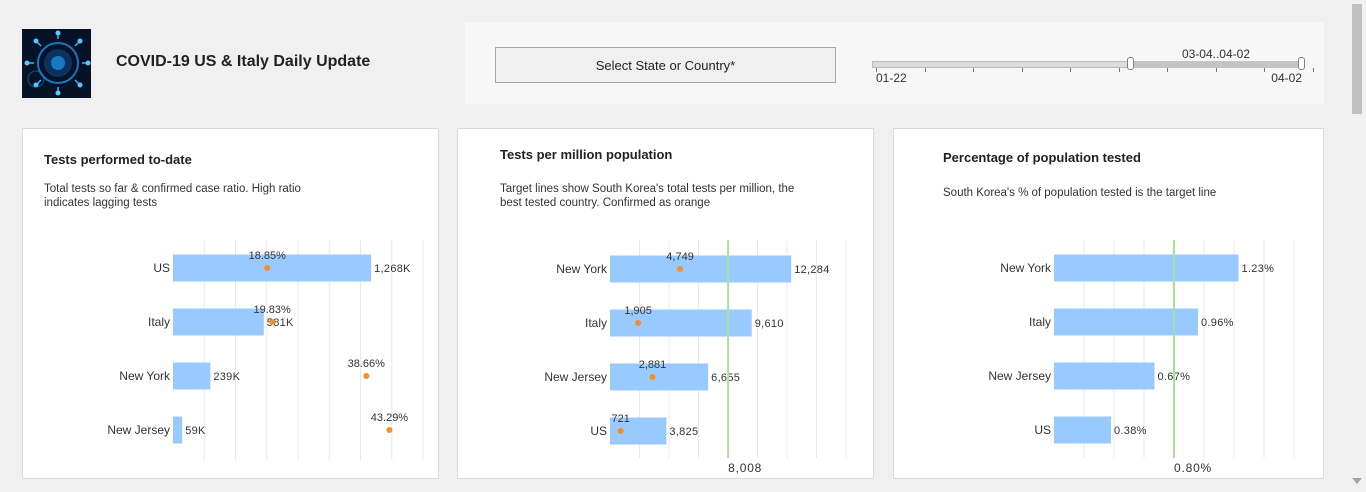 The image size is (1366, 492). What do you see at coordinates (891, 78) in the screenshot?
I see `date-range-min-label: 01-22` at bounding box center [891, 78].